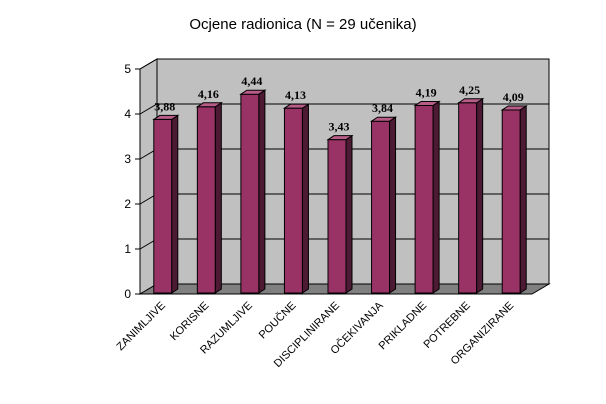  I want to click on chart-title: Ocjene radionica (N = 29 učenika), so click(303, 24).